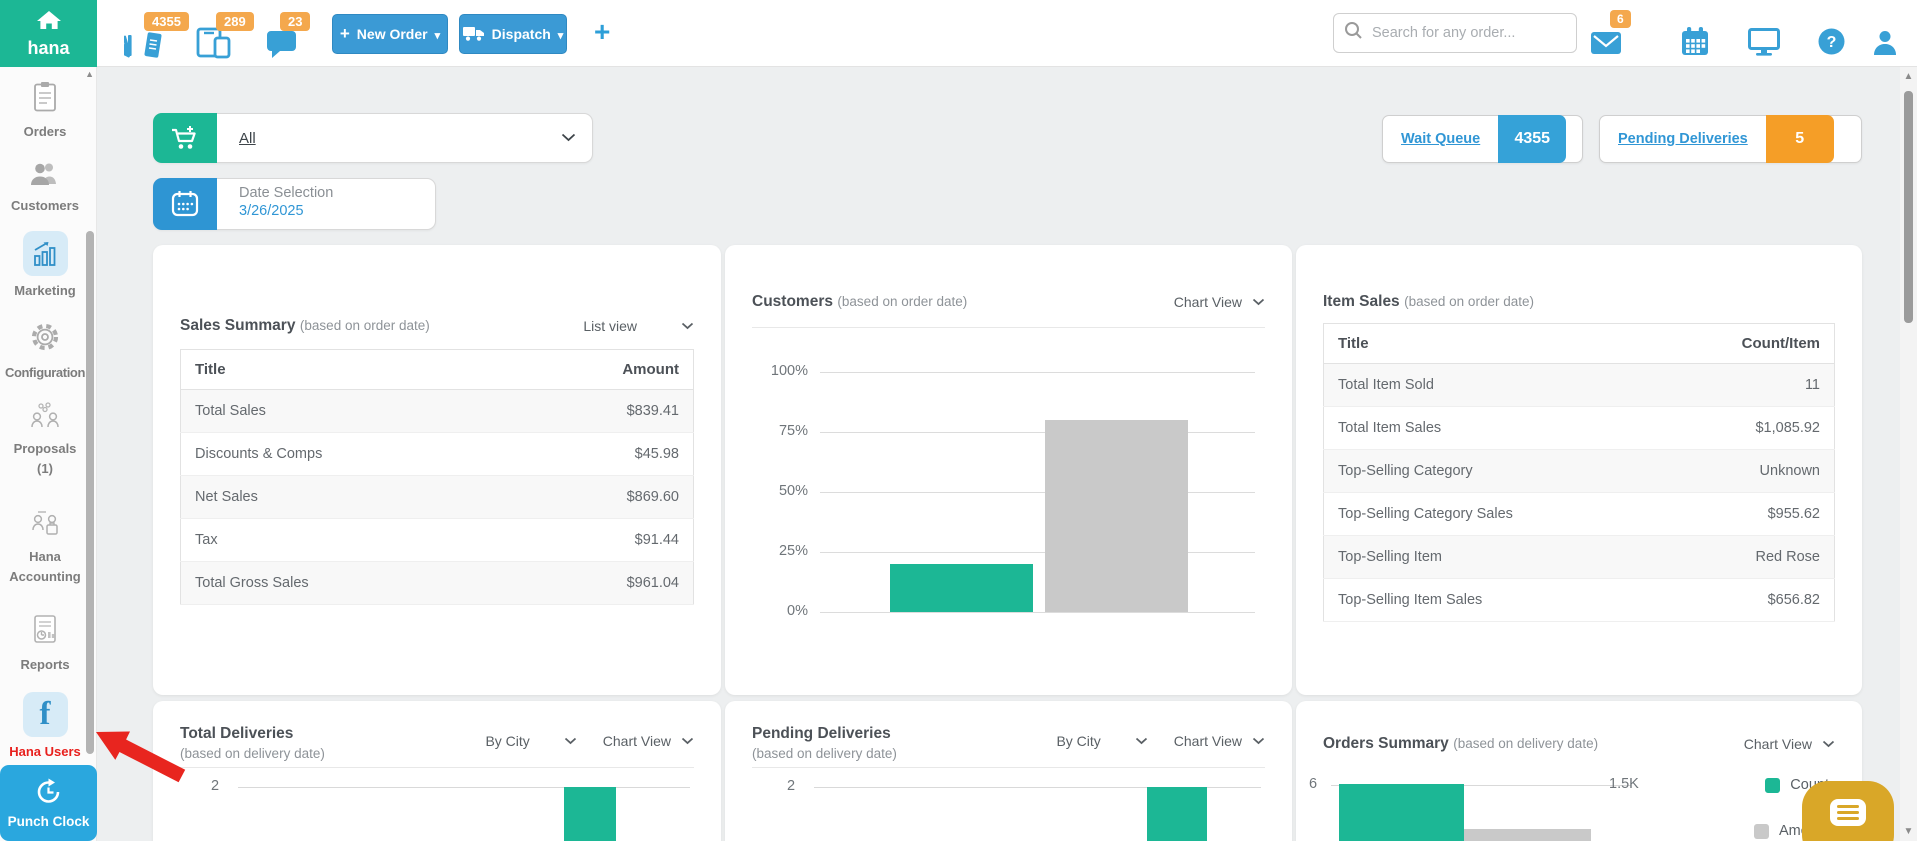 This screenshot has height=841, width=1917. What do you see at coordinates (521, 34) in the screenshot?
I see `dispatch-label: Dispatch` at bounding box center [521, 34].